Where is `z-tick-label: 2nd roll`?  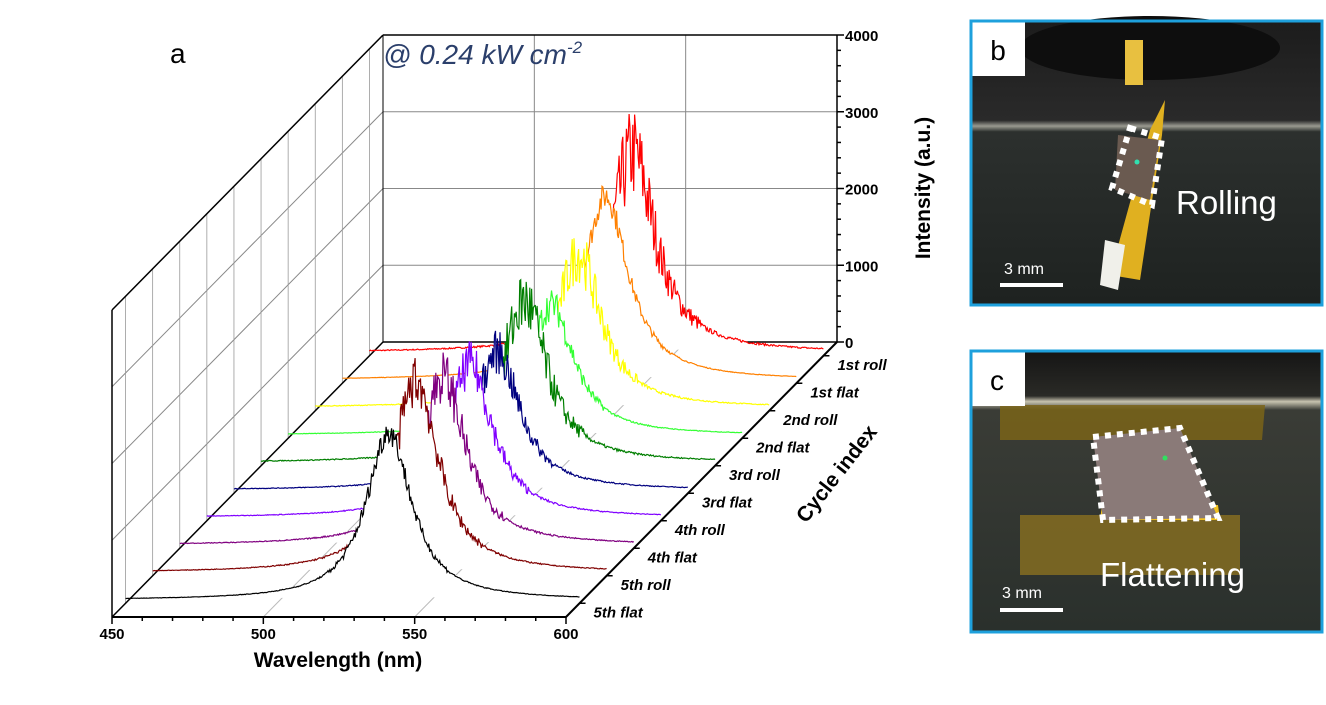 z-tick-label: 2nd roll is located at coordinates (810, 420).